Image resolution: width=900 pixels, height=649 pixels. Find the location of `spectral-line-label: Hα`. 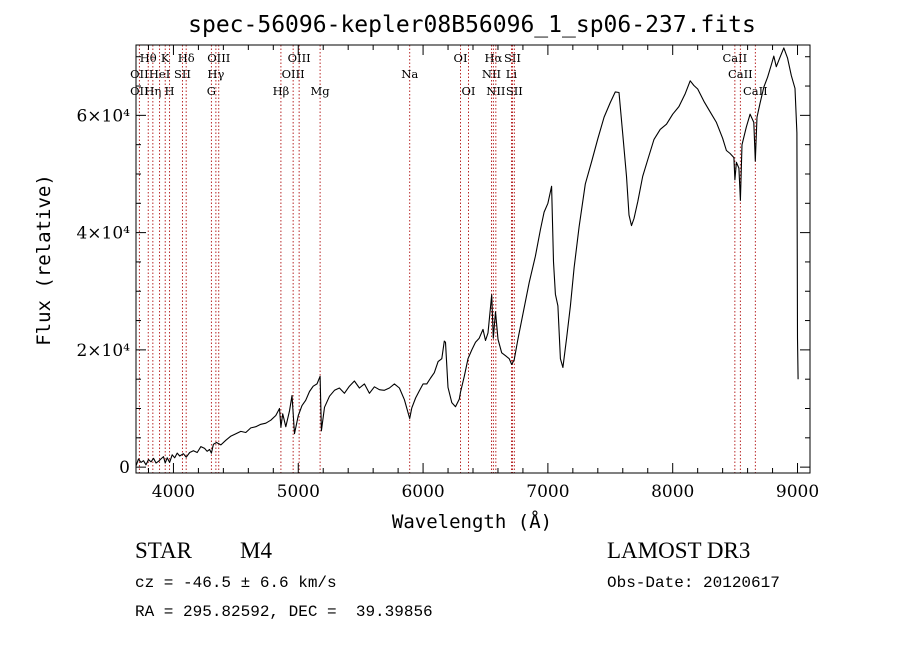

spectral-line-label: Hα is located at coordinates (493, 58).